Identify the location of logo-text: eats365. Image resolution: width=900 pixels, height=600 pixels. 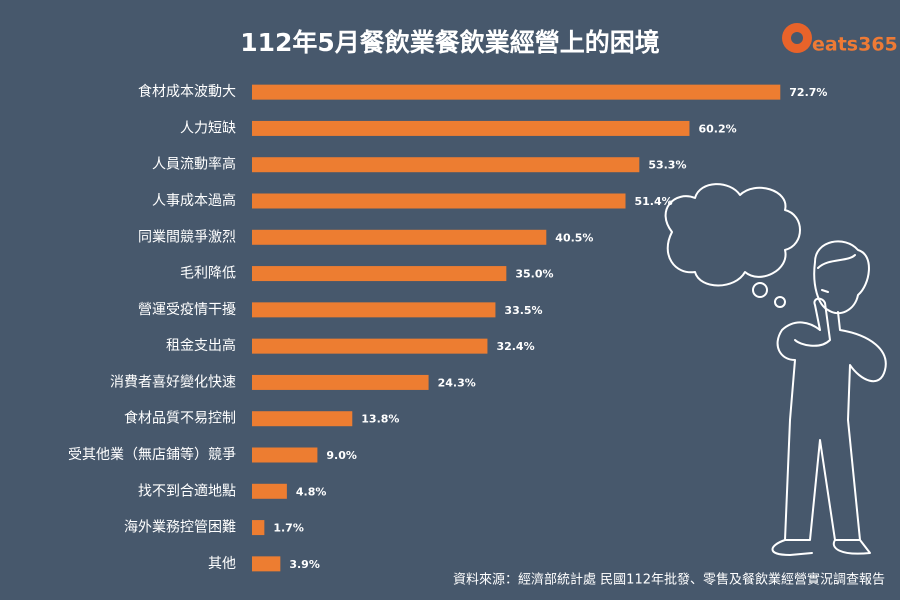
(855, 45).